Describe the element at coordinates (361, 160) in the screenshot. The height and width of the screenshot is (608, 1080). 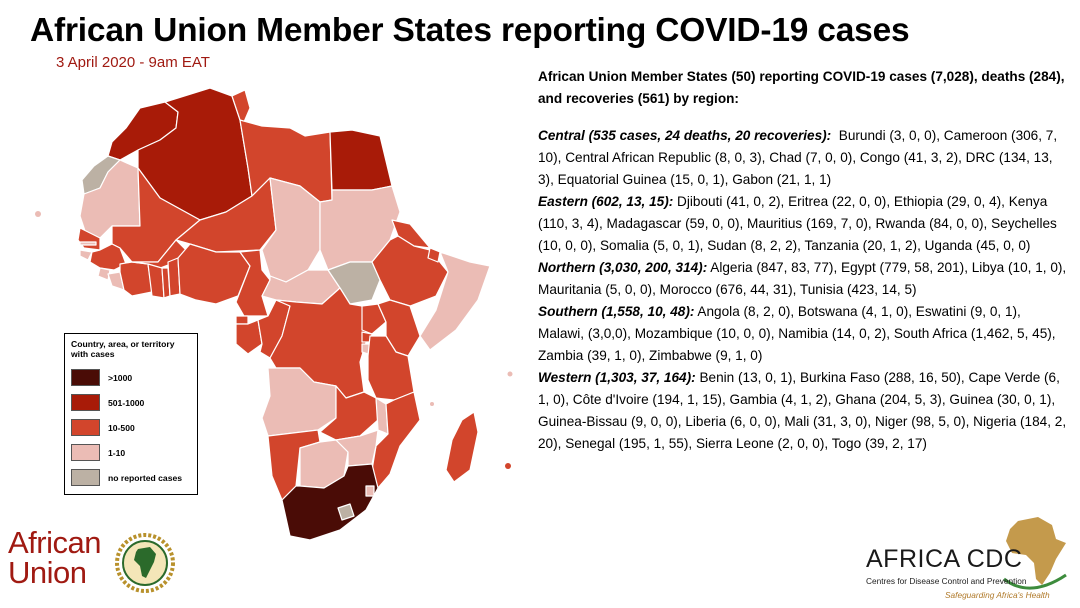
I see `country-egypt` at that location.